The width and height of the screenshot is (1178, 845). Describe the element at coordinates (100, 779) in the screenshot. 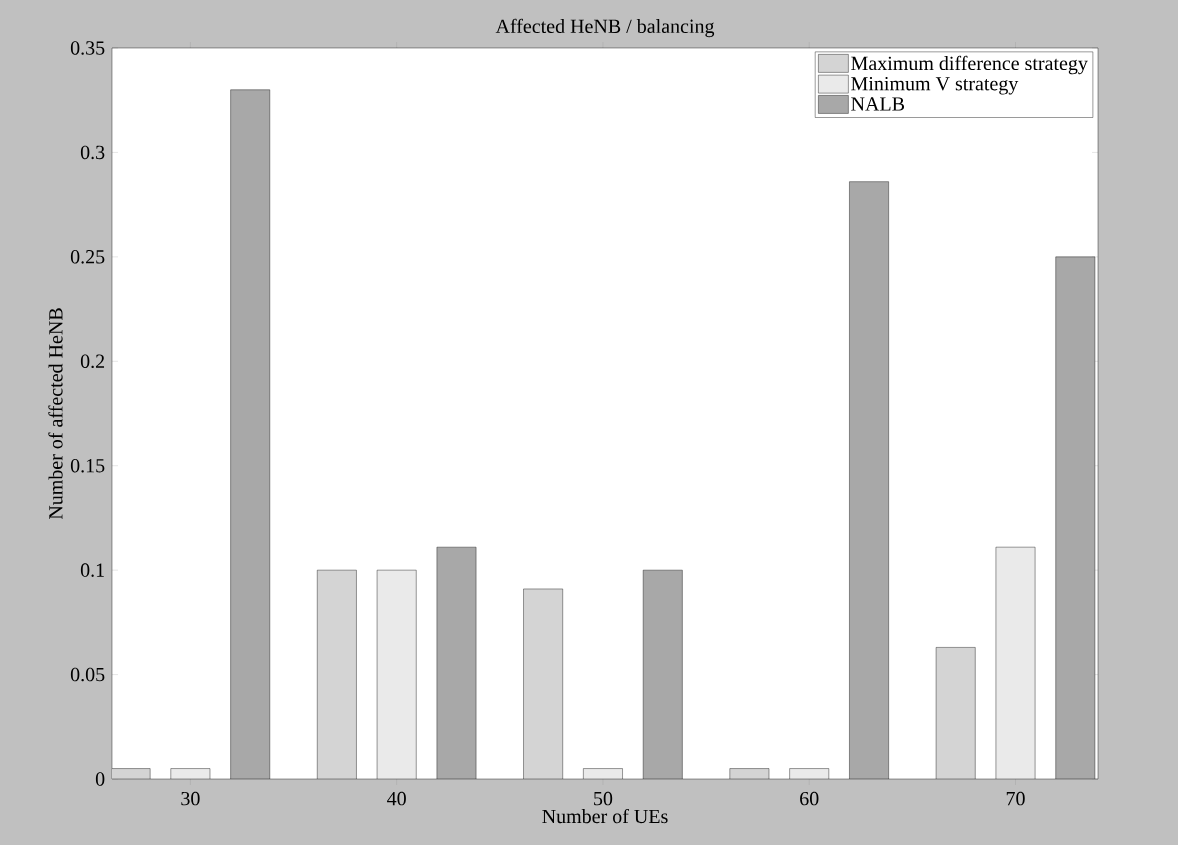

I see `y-tick-label: 0` at that location.